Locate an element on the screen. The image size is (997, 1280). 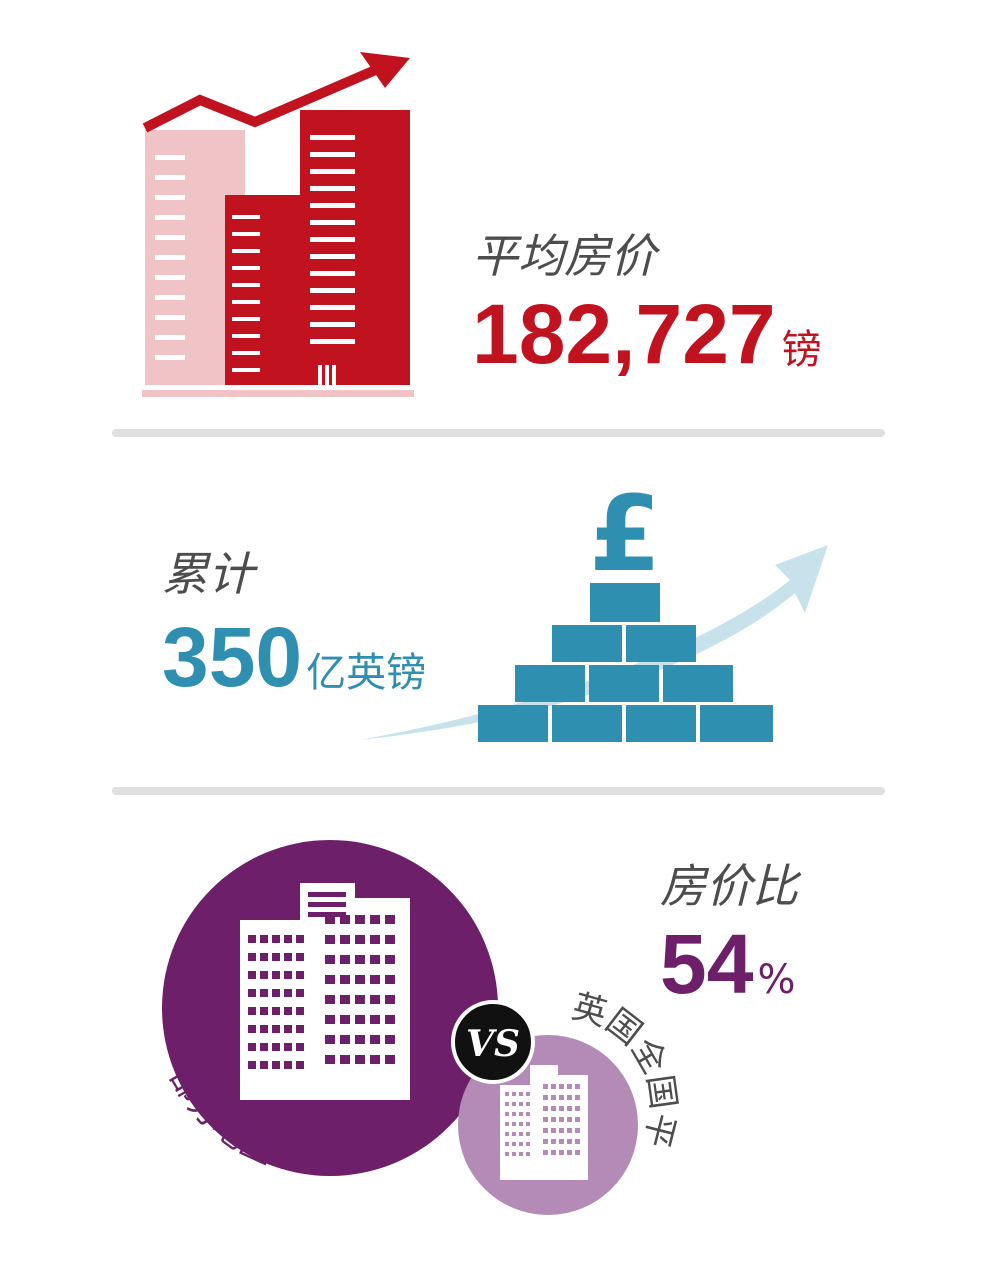
vs-badge is located at coordinates (493, 1042).